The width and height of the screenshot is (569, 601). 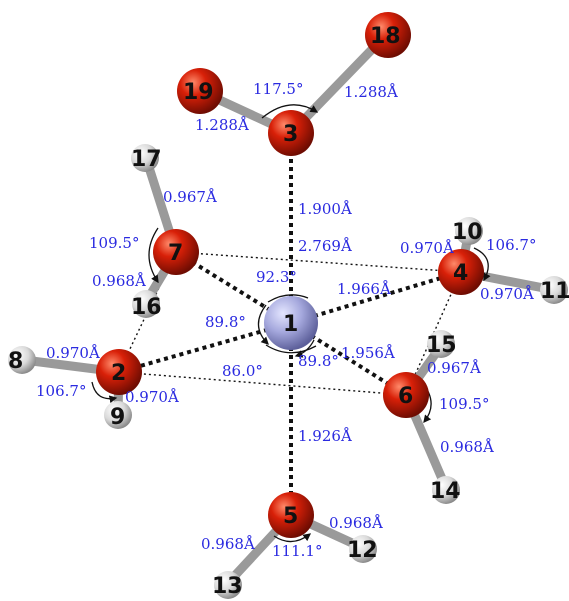 I want to click on atom-o18, so click(x=388, y=35).